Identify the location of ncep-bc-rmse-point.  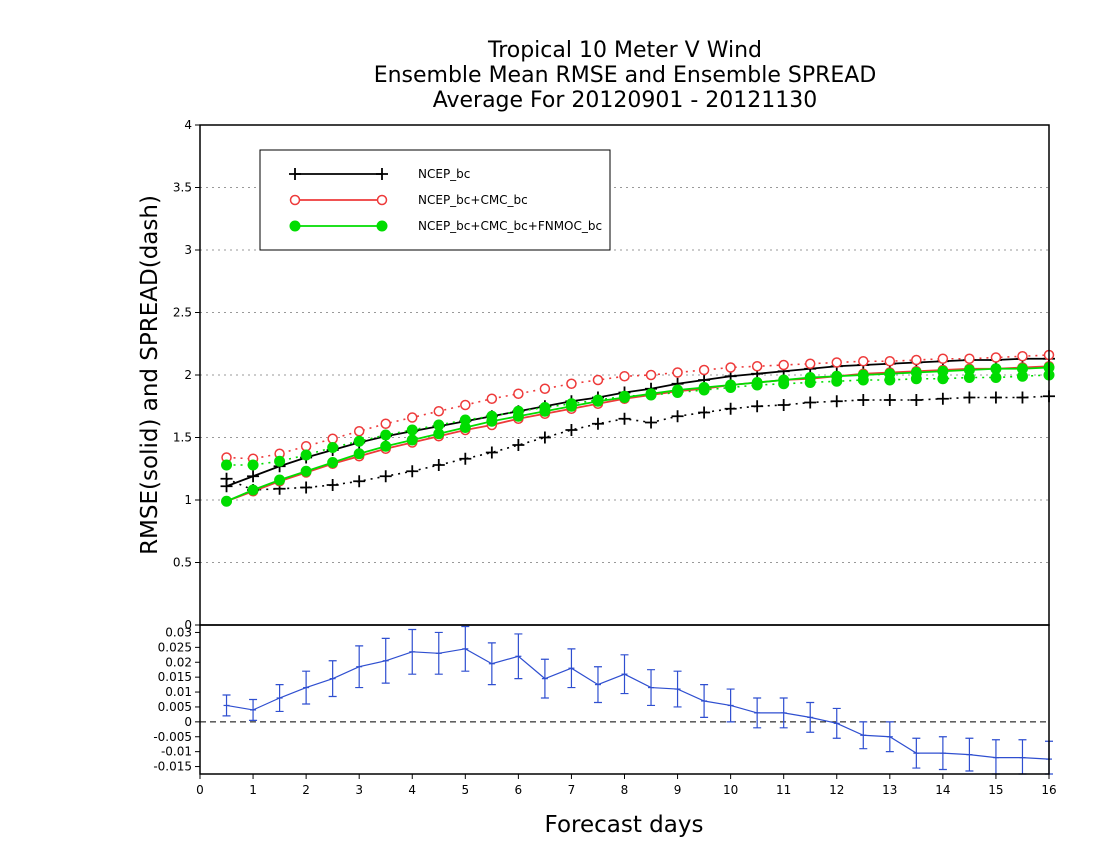
(253, 476).